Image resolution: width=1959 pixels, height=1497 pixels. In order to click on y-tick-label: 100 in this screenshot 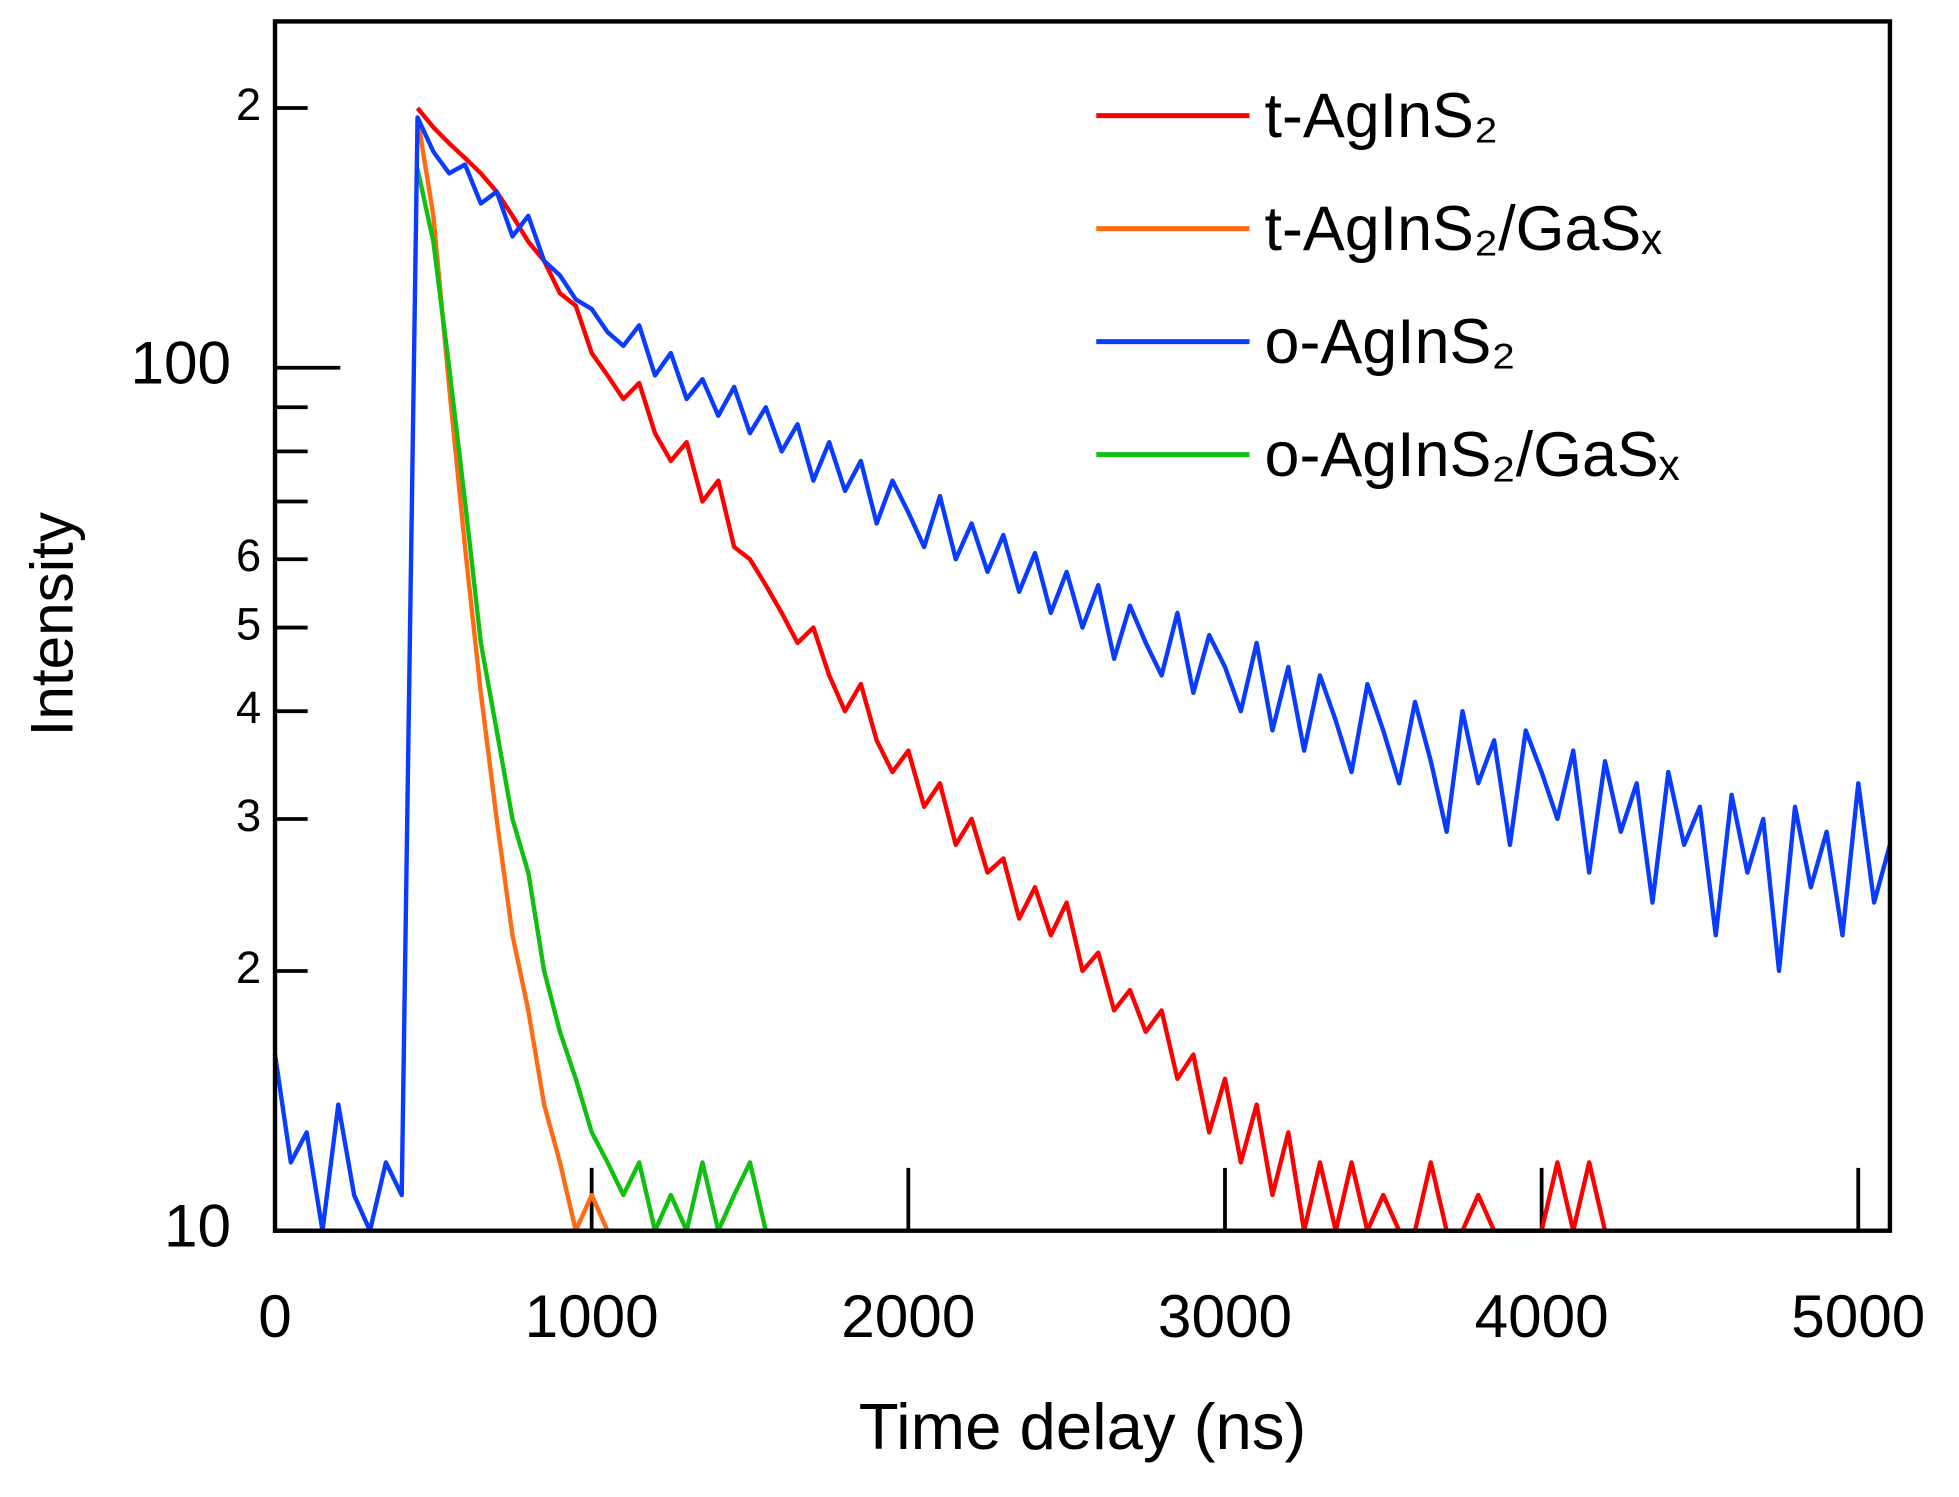, I will do `click(180, 363)`.